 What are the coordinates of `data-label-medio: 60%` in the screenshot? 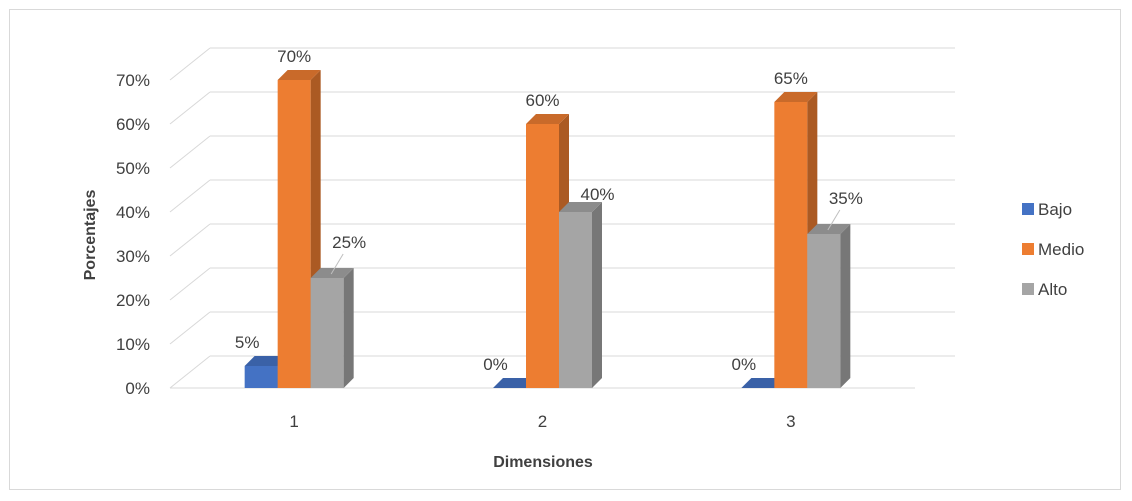 It's located at (542, 100).